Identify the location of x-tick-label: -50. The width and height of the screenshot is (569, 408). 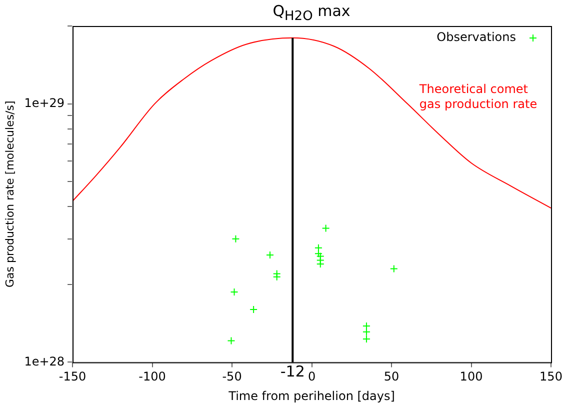
(232, 377).